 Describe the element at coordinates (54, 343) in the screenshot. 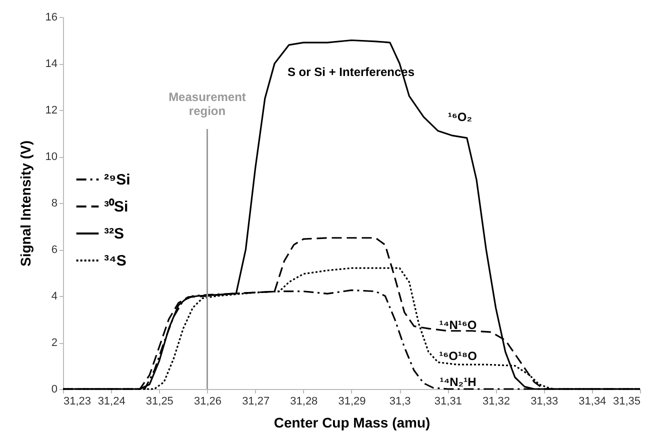

I see `y-tick-label: 2` at that location.